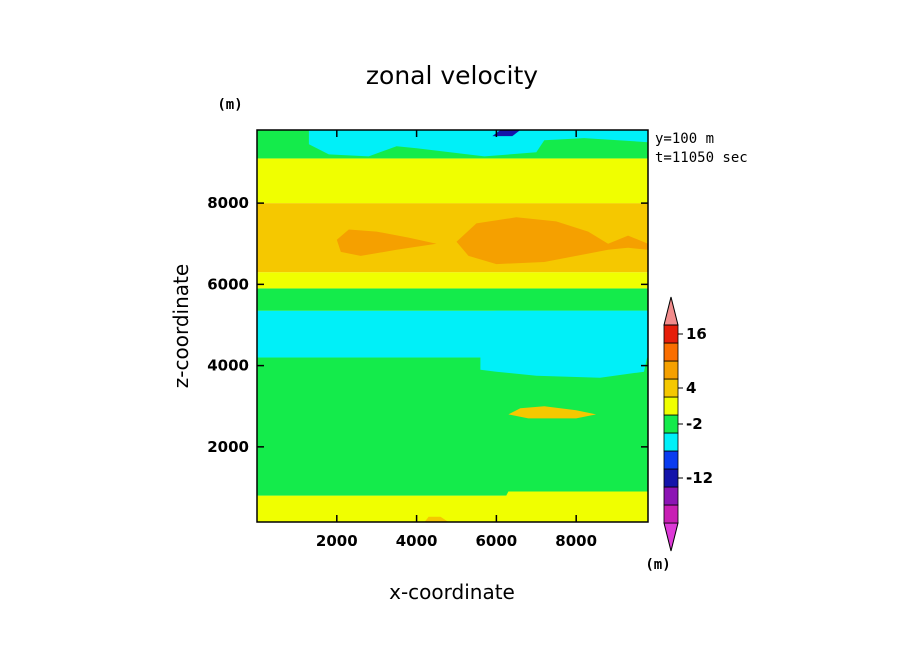 The width and height of the screenshot is (904, 654). Describe the element at coordinates (671, 311) in the screenshot. I see `colorbar-high-triangle` at that location.